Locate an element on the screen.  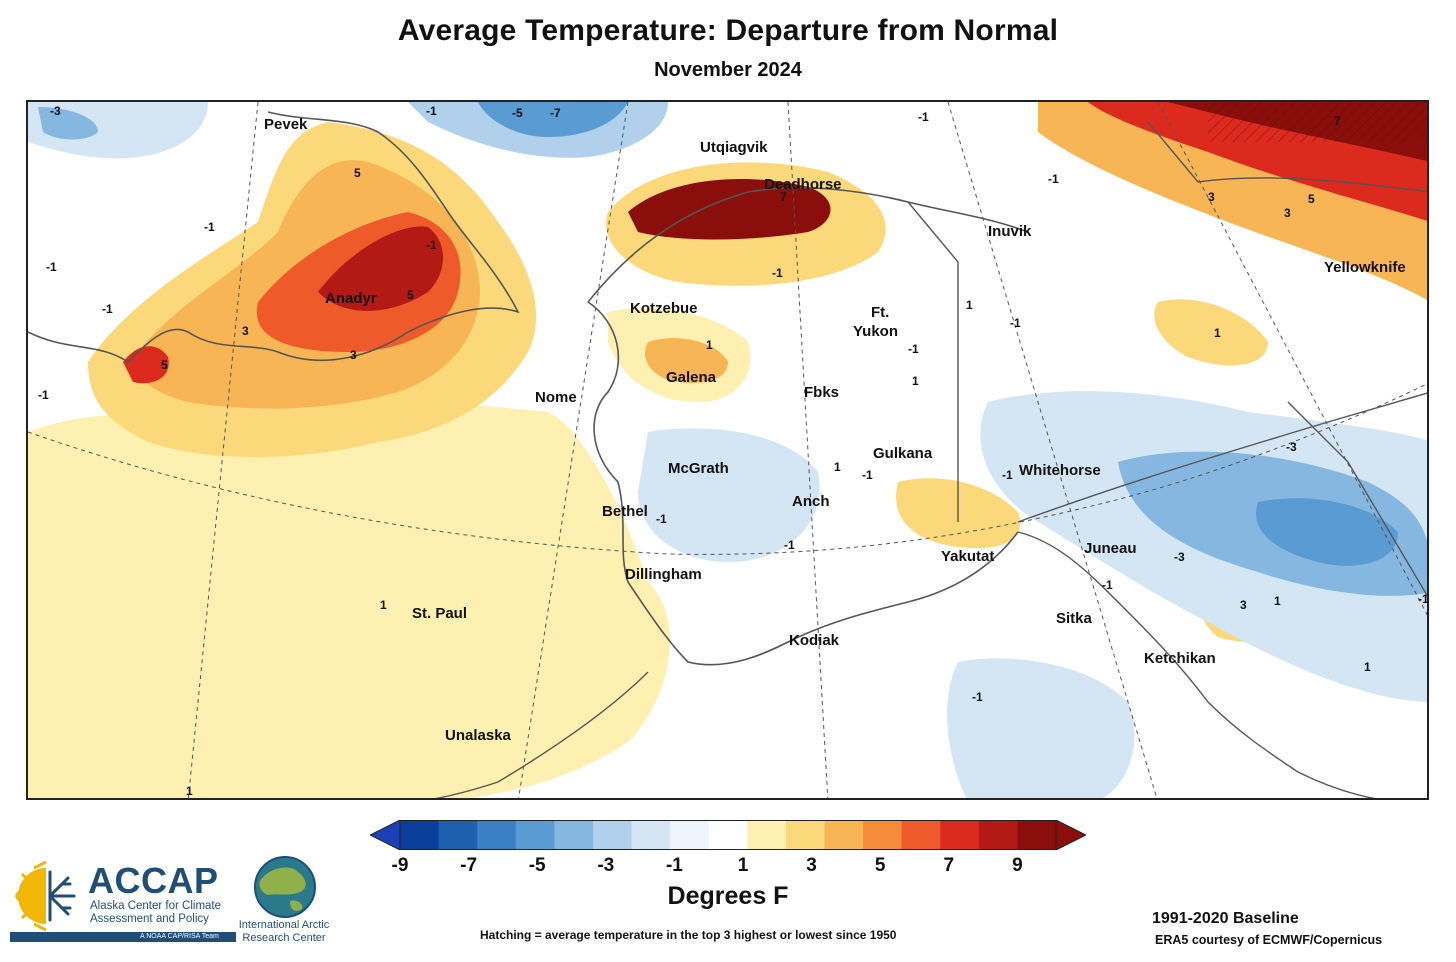
place-label: Kotzebue is located at coordinates (664, 308).